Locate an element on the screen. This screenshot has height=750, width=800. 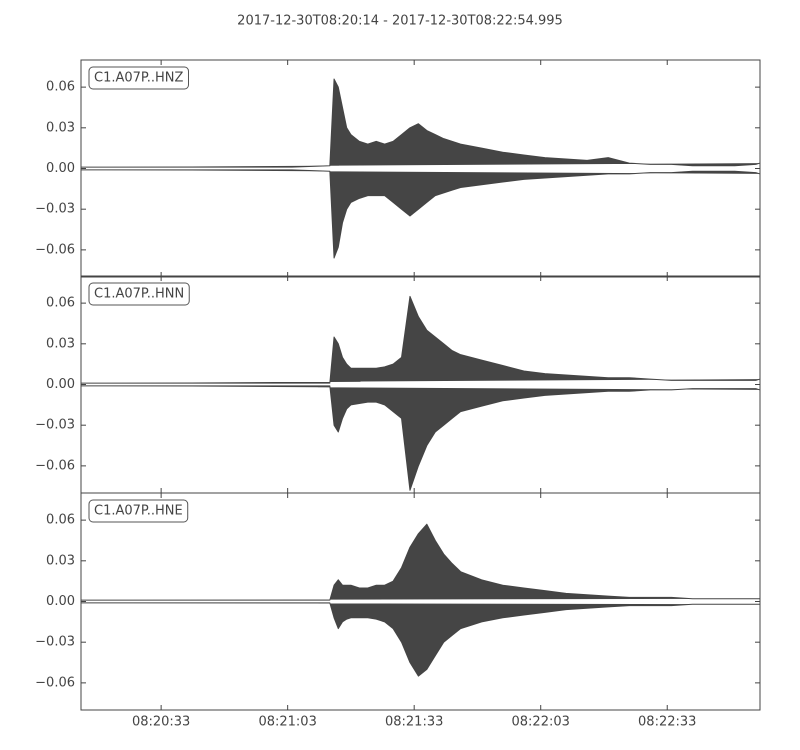
x-tick-label: 08:22:03 is located at coordinates (541, 722).